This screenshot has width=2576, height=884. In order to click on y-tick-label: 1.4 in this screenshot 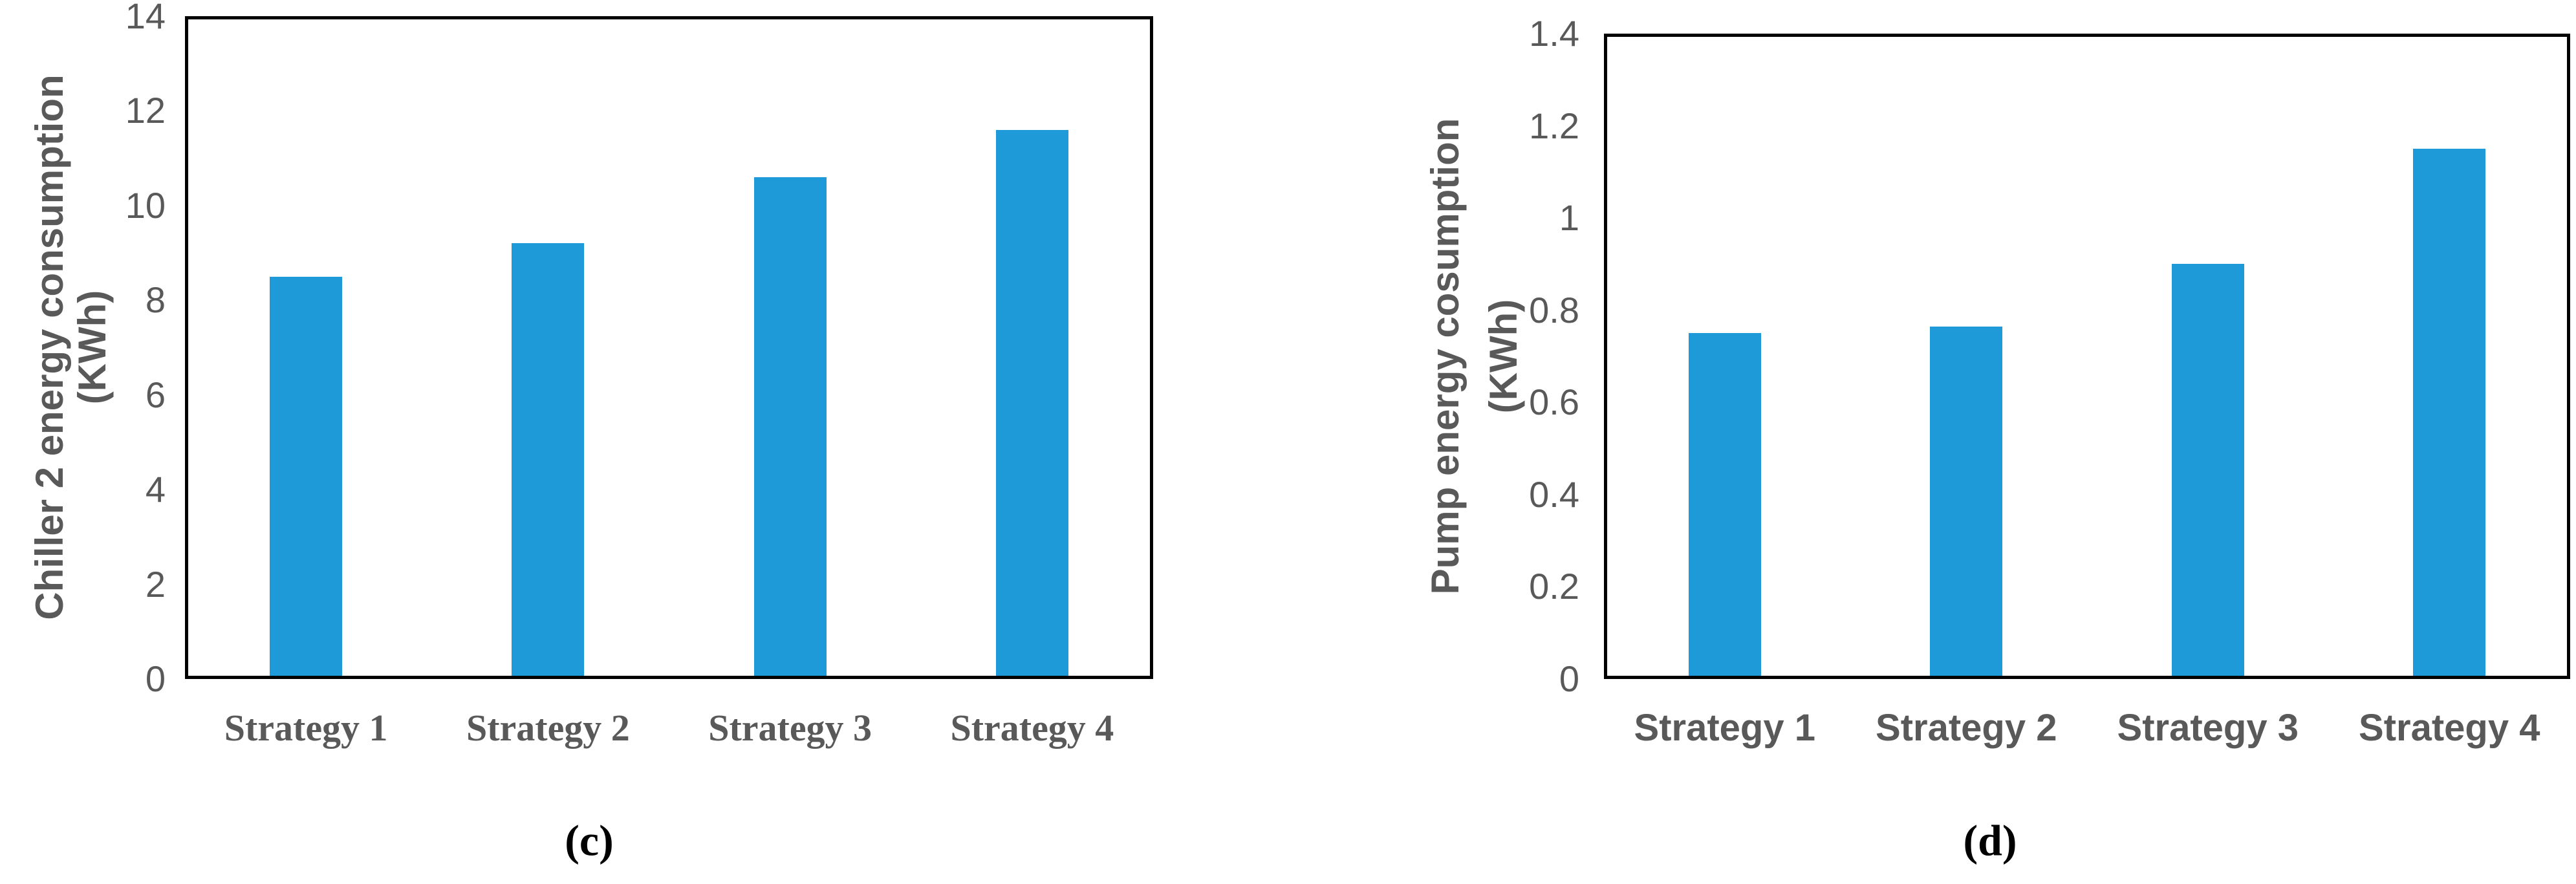, I will do `click(1554, 33)`.